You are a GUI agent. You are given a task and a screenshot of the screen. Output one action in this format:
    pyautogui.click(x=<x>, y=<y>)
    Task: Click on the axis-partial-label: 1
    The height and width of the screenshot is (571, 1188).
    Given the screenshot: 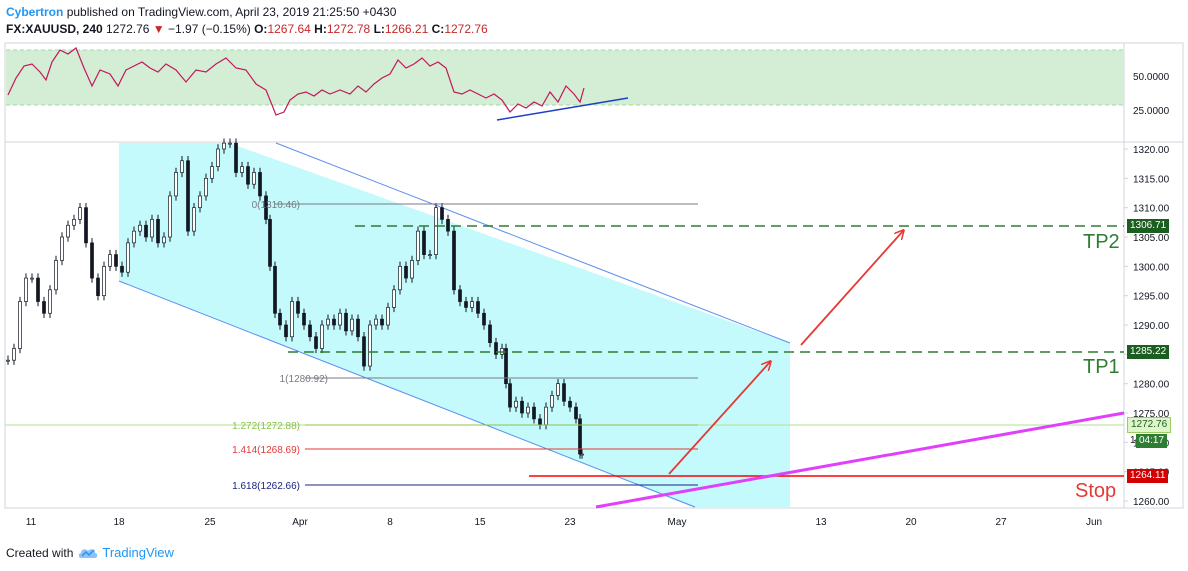 What is the action you would take?
    pyautogui.click(x=1133, y=440)
    